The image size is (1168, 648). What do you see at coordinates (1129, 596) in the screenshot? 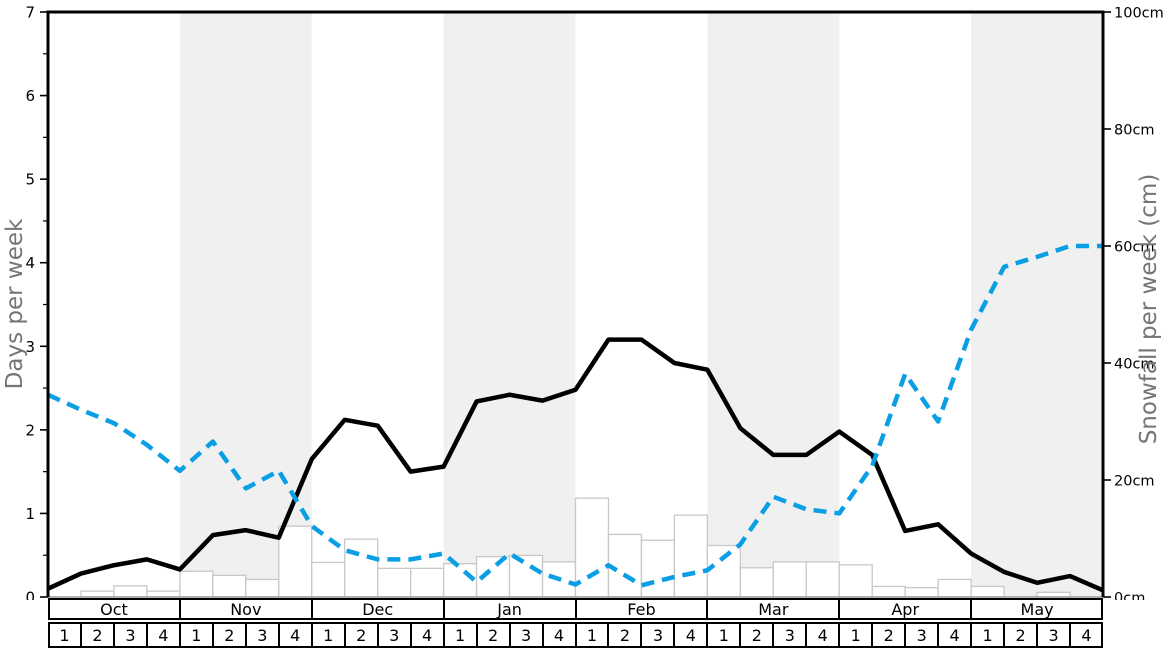
I see `right-axis-tick-label: 0cm` at bounding box center [1129, 596].